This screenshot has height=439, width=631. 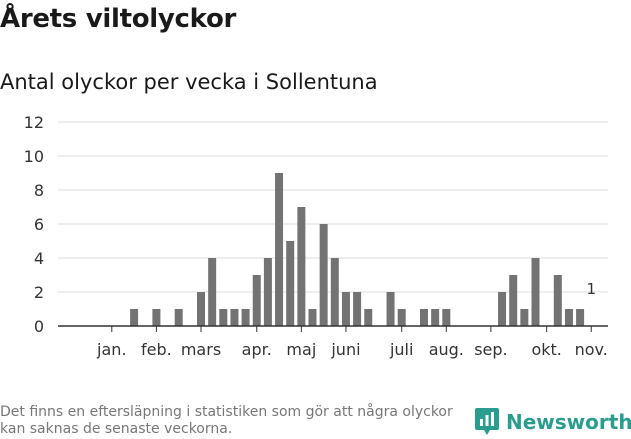 What do you see at coordinates (301, 349) in the screenshot?
I see `x-tick-label: maj` at bounding box center [301, 349].